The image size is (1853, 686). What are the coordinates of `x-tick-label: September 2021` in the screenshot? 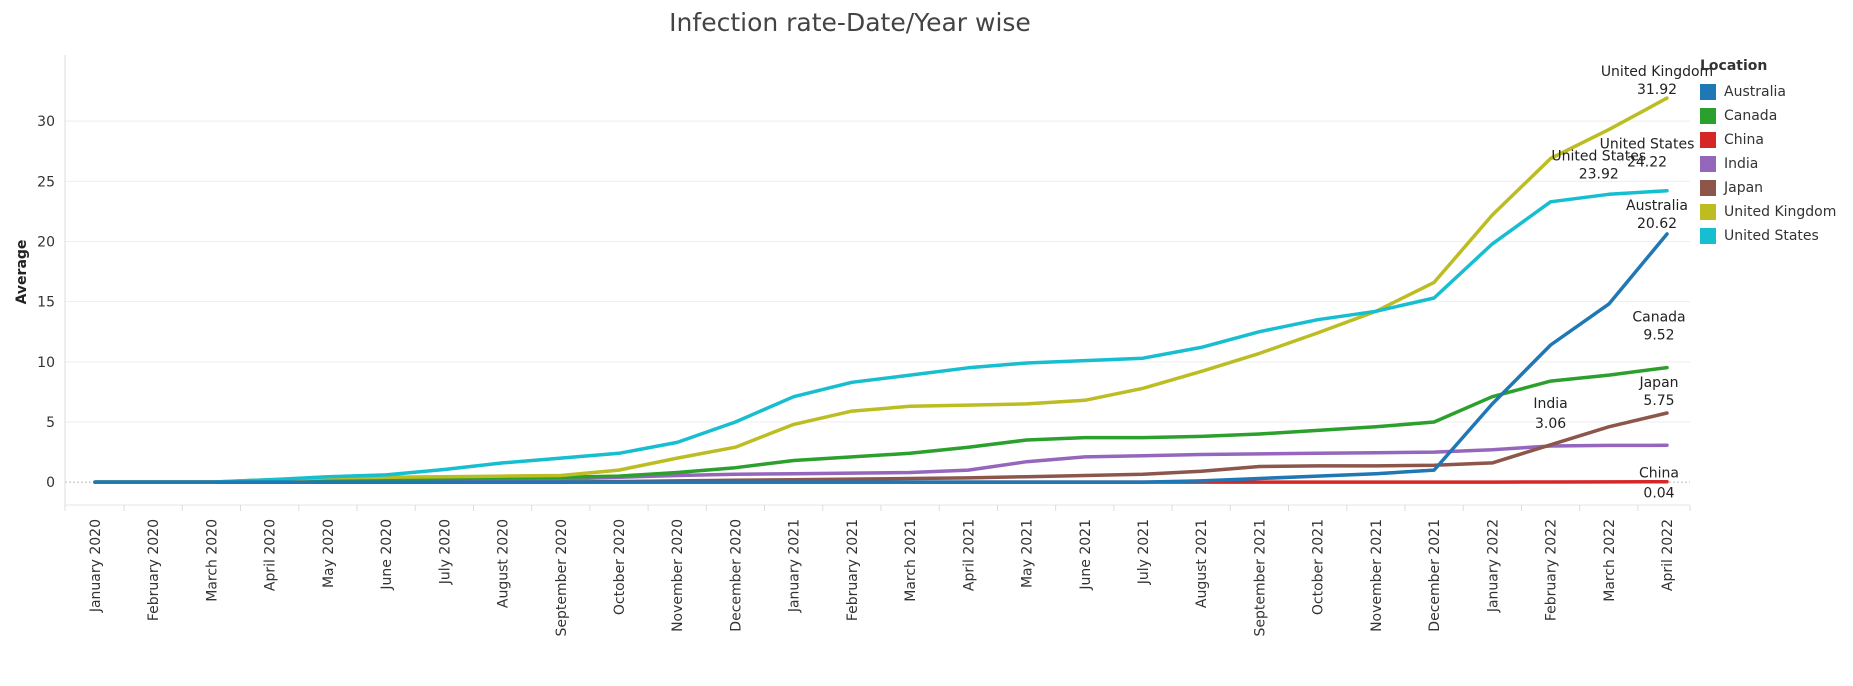 It's located at (1260, 577).